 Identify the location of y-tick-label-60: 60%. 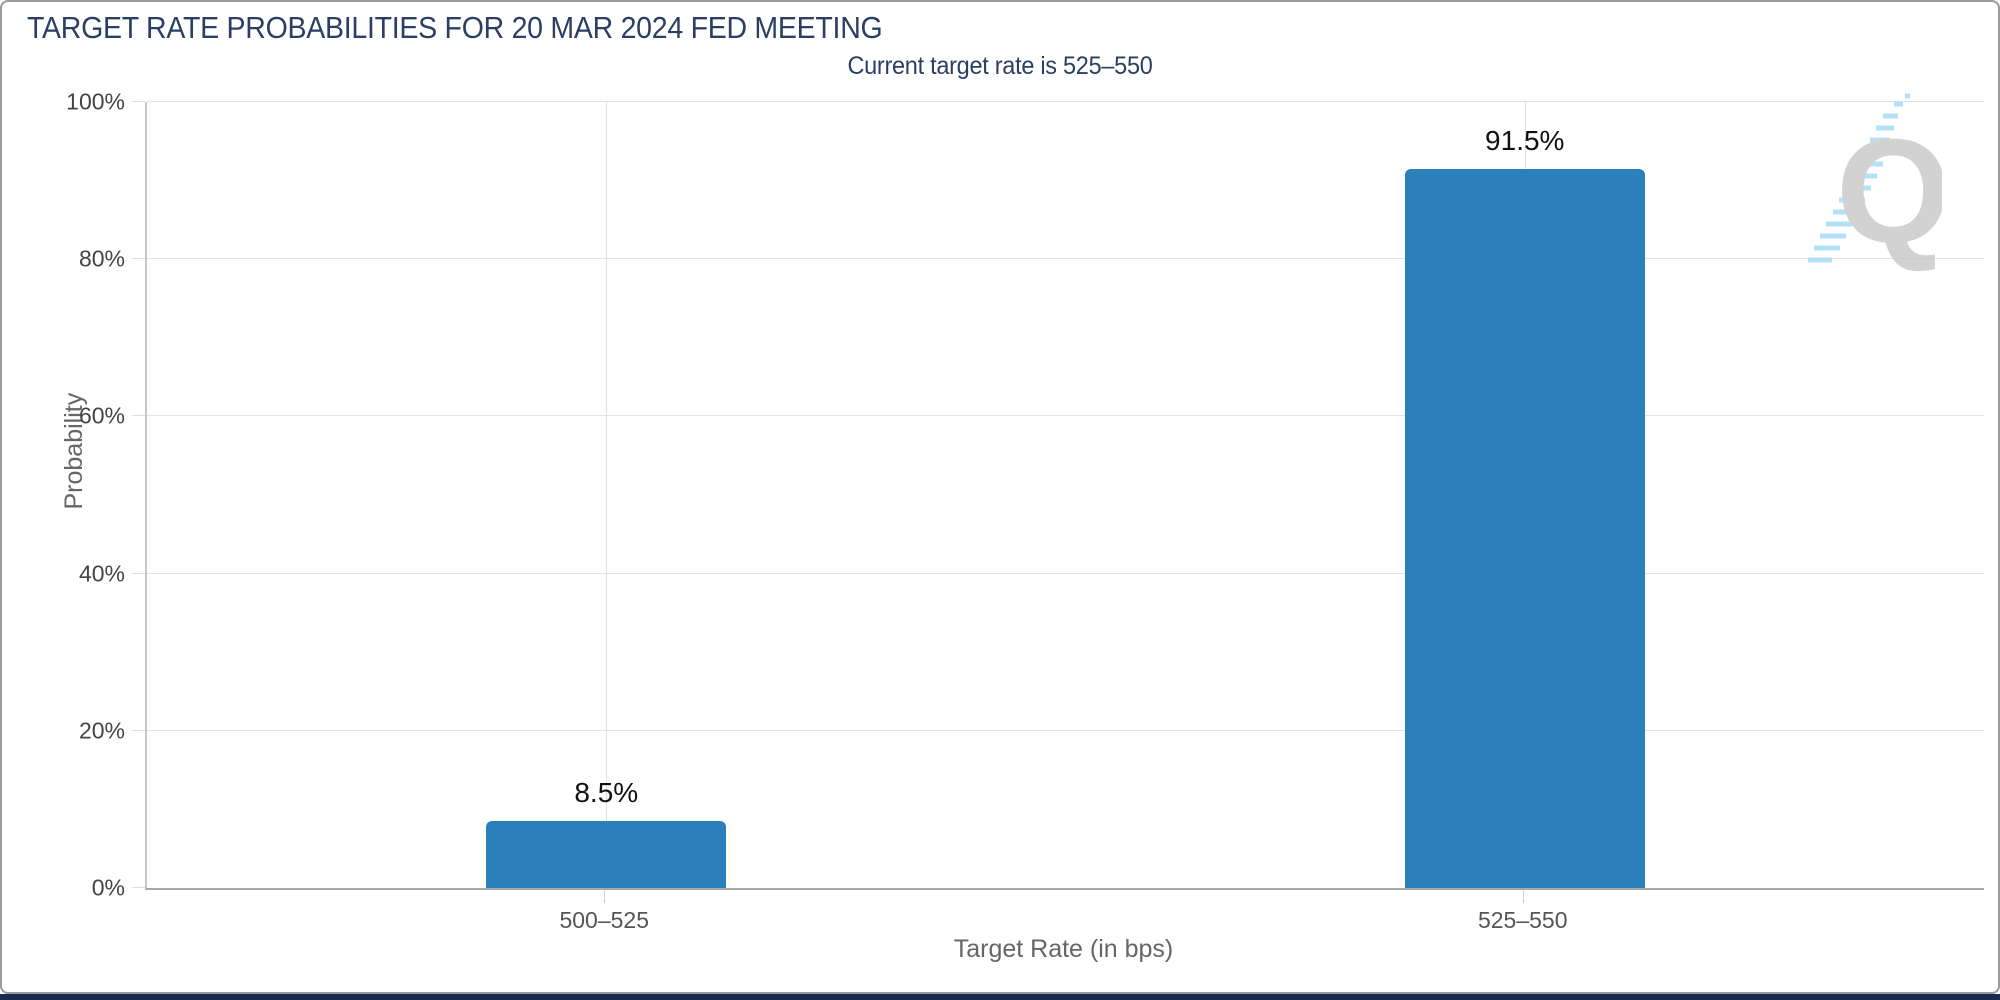
(101, 415).